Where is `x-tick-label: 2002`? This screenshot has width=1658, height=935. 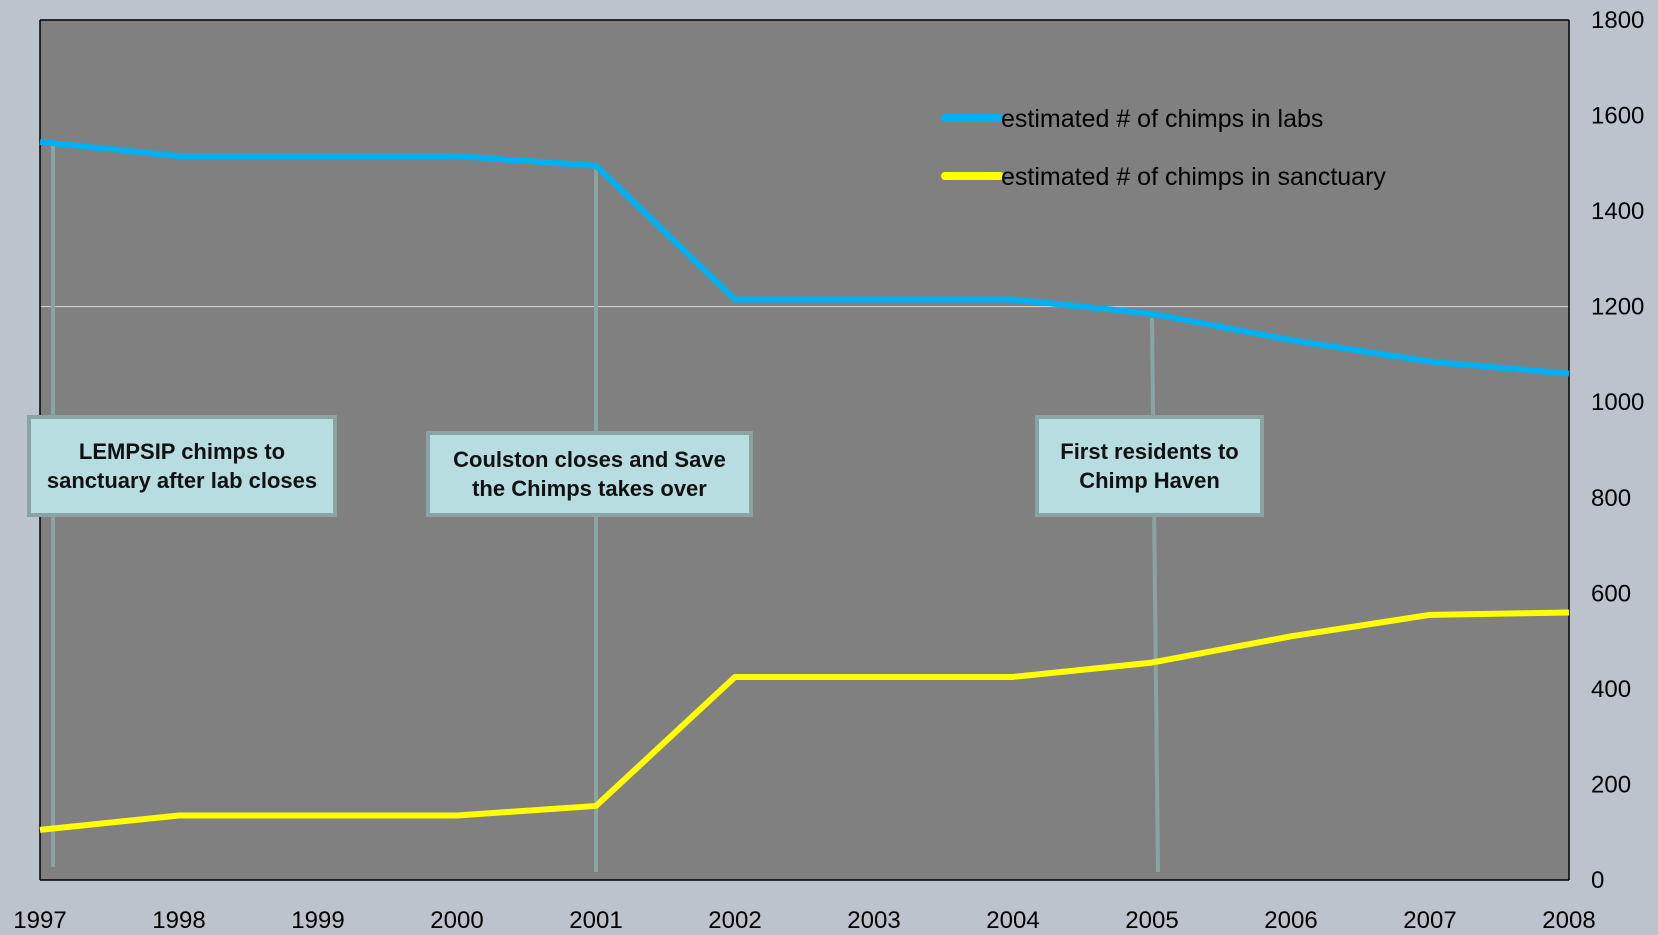
x-tick-label: 2002 is located at coordinates (734, 920).